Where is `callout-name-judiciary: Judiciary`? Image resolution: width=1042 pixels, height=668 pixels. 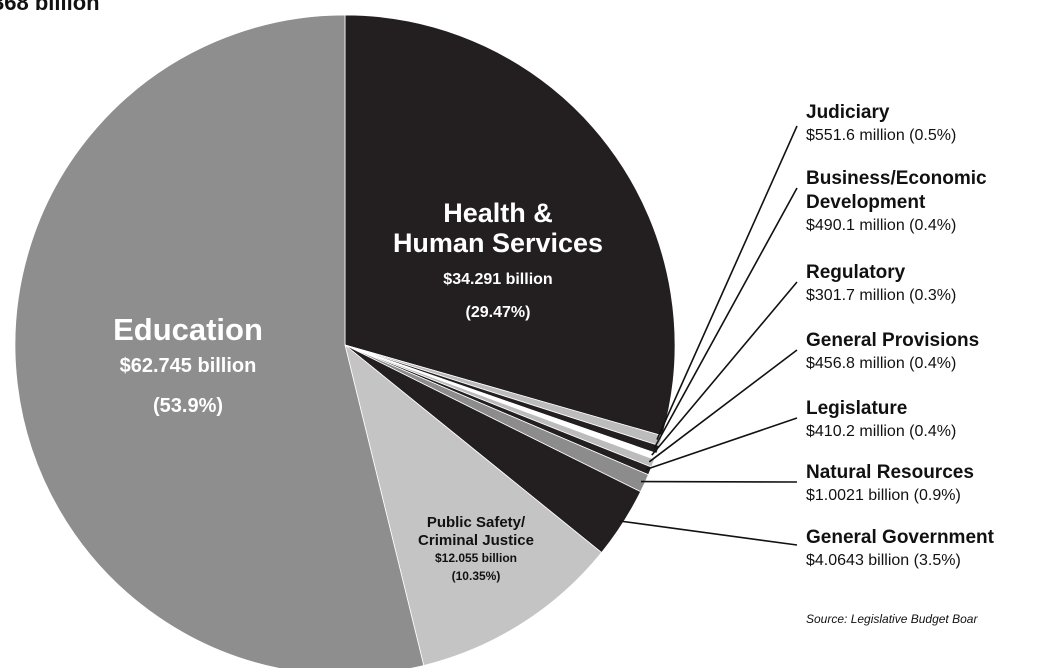 callout-name-judiciary: Judiciary is located at coordinates (848, 112).